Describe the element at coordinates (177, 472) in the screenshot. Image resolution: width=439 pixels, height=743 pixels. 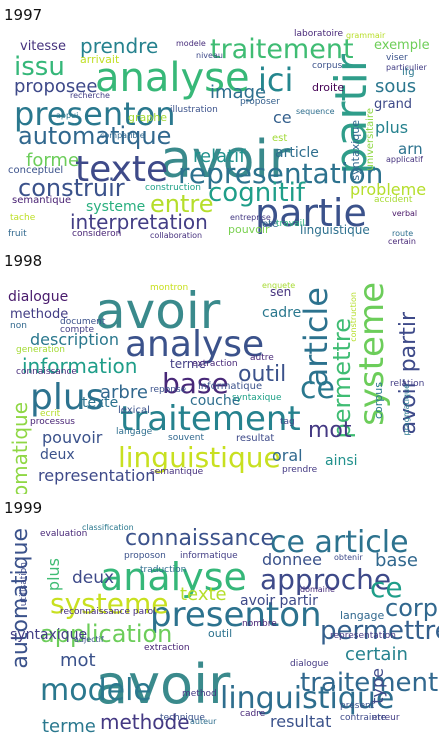
I see `cloud-word: semantique` at that location.